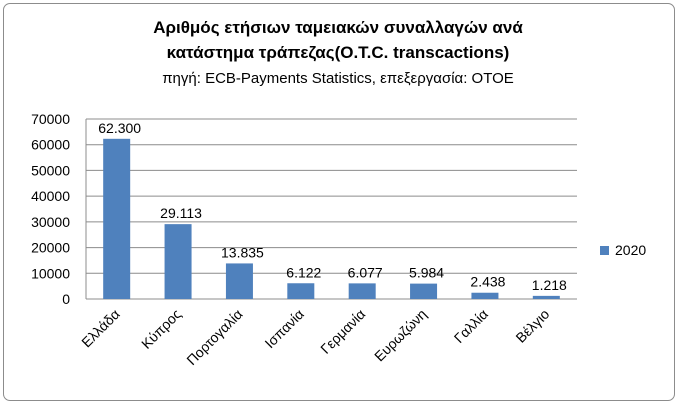  What do you see at coordinates (181, 213) in the screenshot?
I see `data-label: 29.113` at bounding box center [181, 213].